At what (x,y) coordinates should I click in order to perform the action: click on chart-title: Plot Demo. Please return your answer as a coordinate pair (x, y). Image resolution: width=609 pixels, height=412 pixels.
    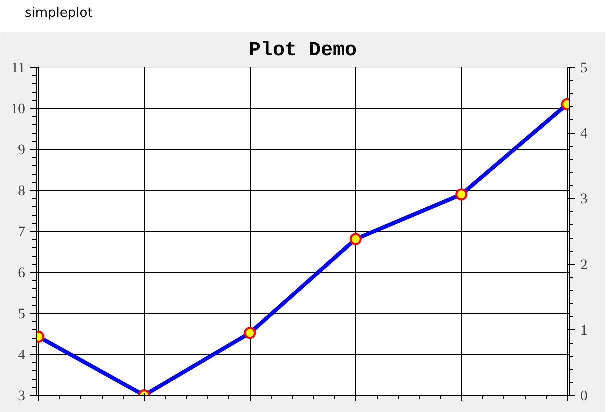
    Looking at the image, I should click on (303, 51).